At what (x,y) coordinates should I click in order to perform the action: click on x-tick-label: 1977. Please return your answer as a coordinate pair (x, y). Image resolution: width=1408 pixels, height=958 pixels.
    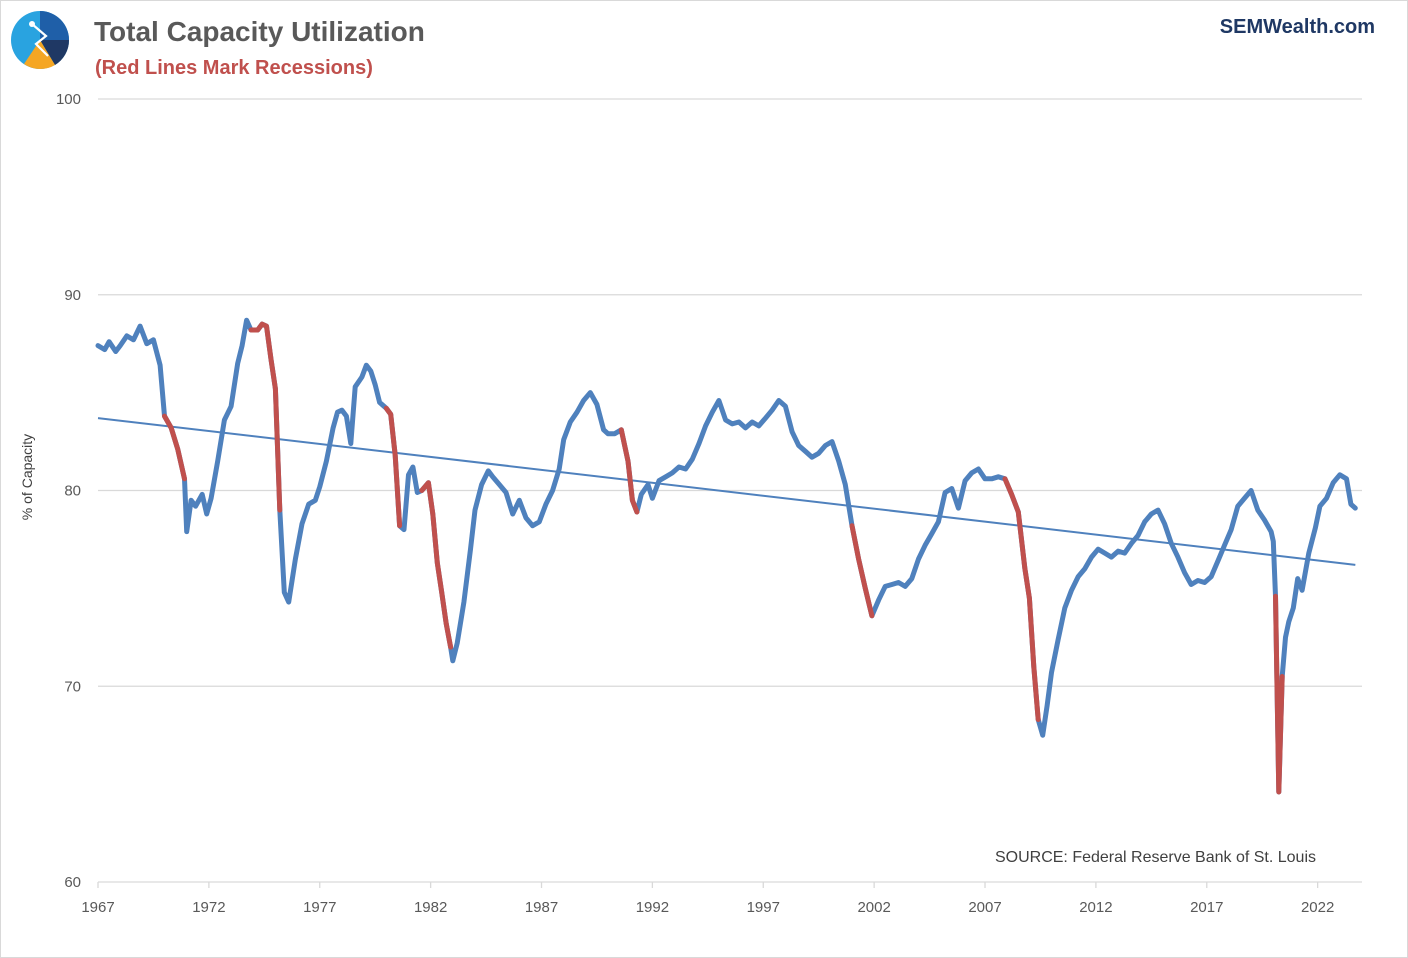
    Looking at the image, I should click on (319, 907).